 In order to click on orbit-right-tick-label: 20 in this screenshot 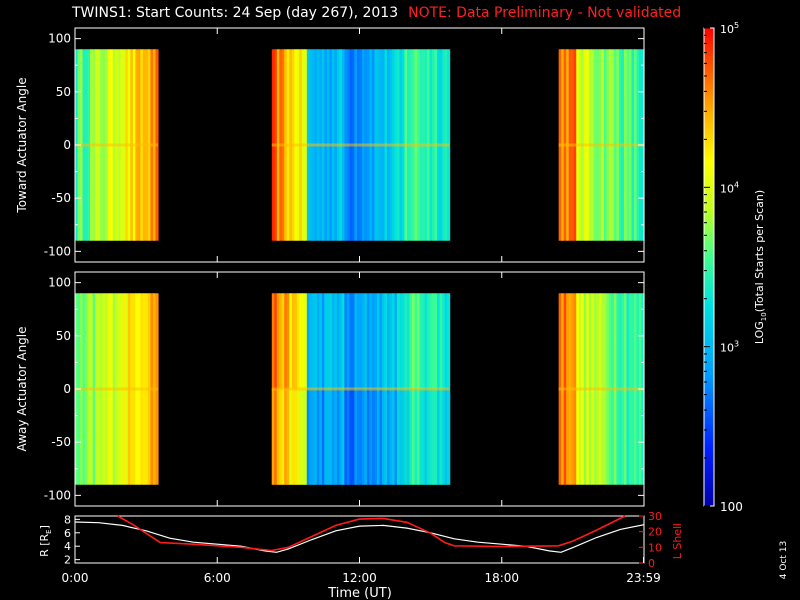, I will do `click(655, 532)`.